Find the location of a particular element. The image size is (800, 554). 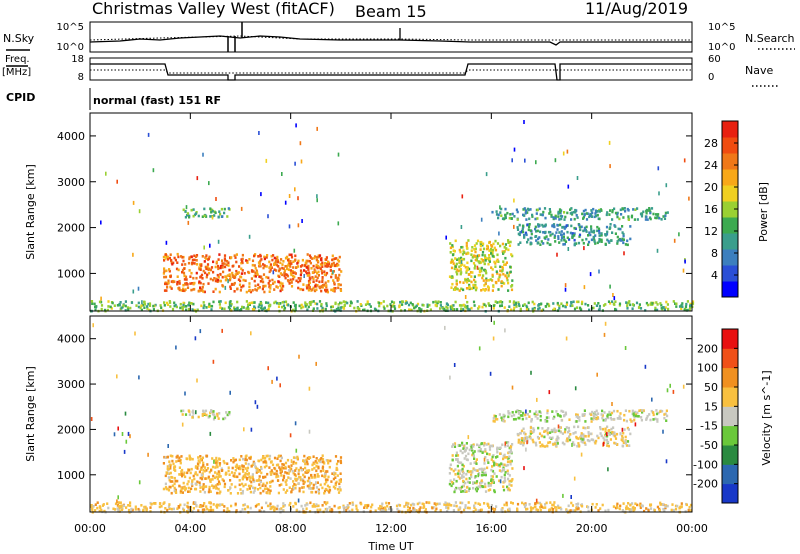

colorbar-swatch is located at coordinates (730, 129).